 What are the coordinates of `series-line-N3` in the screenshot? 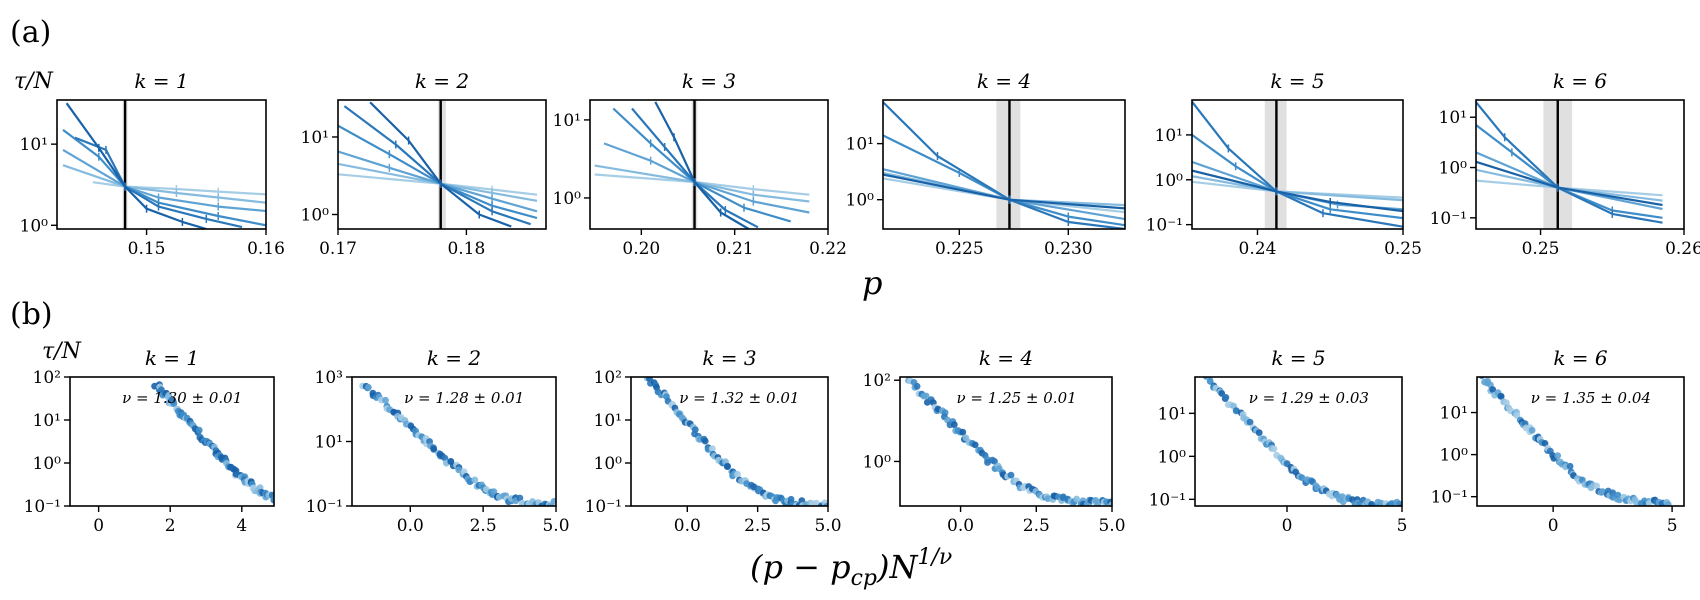 It's located at (164, 180).